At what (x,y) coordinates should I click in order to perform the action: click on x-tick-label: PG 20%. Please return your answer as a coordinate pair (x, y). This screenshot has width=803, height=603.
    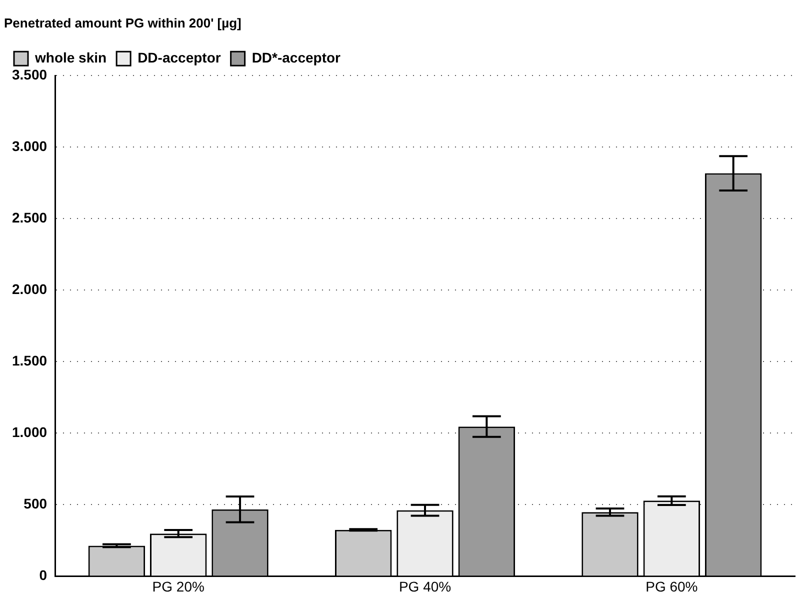
    Looking at the image, I should click on (178, 586).